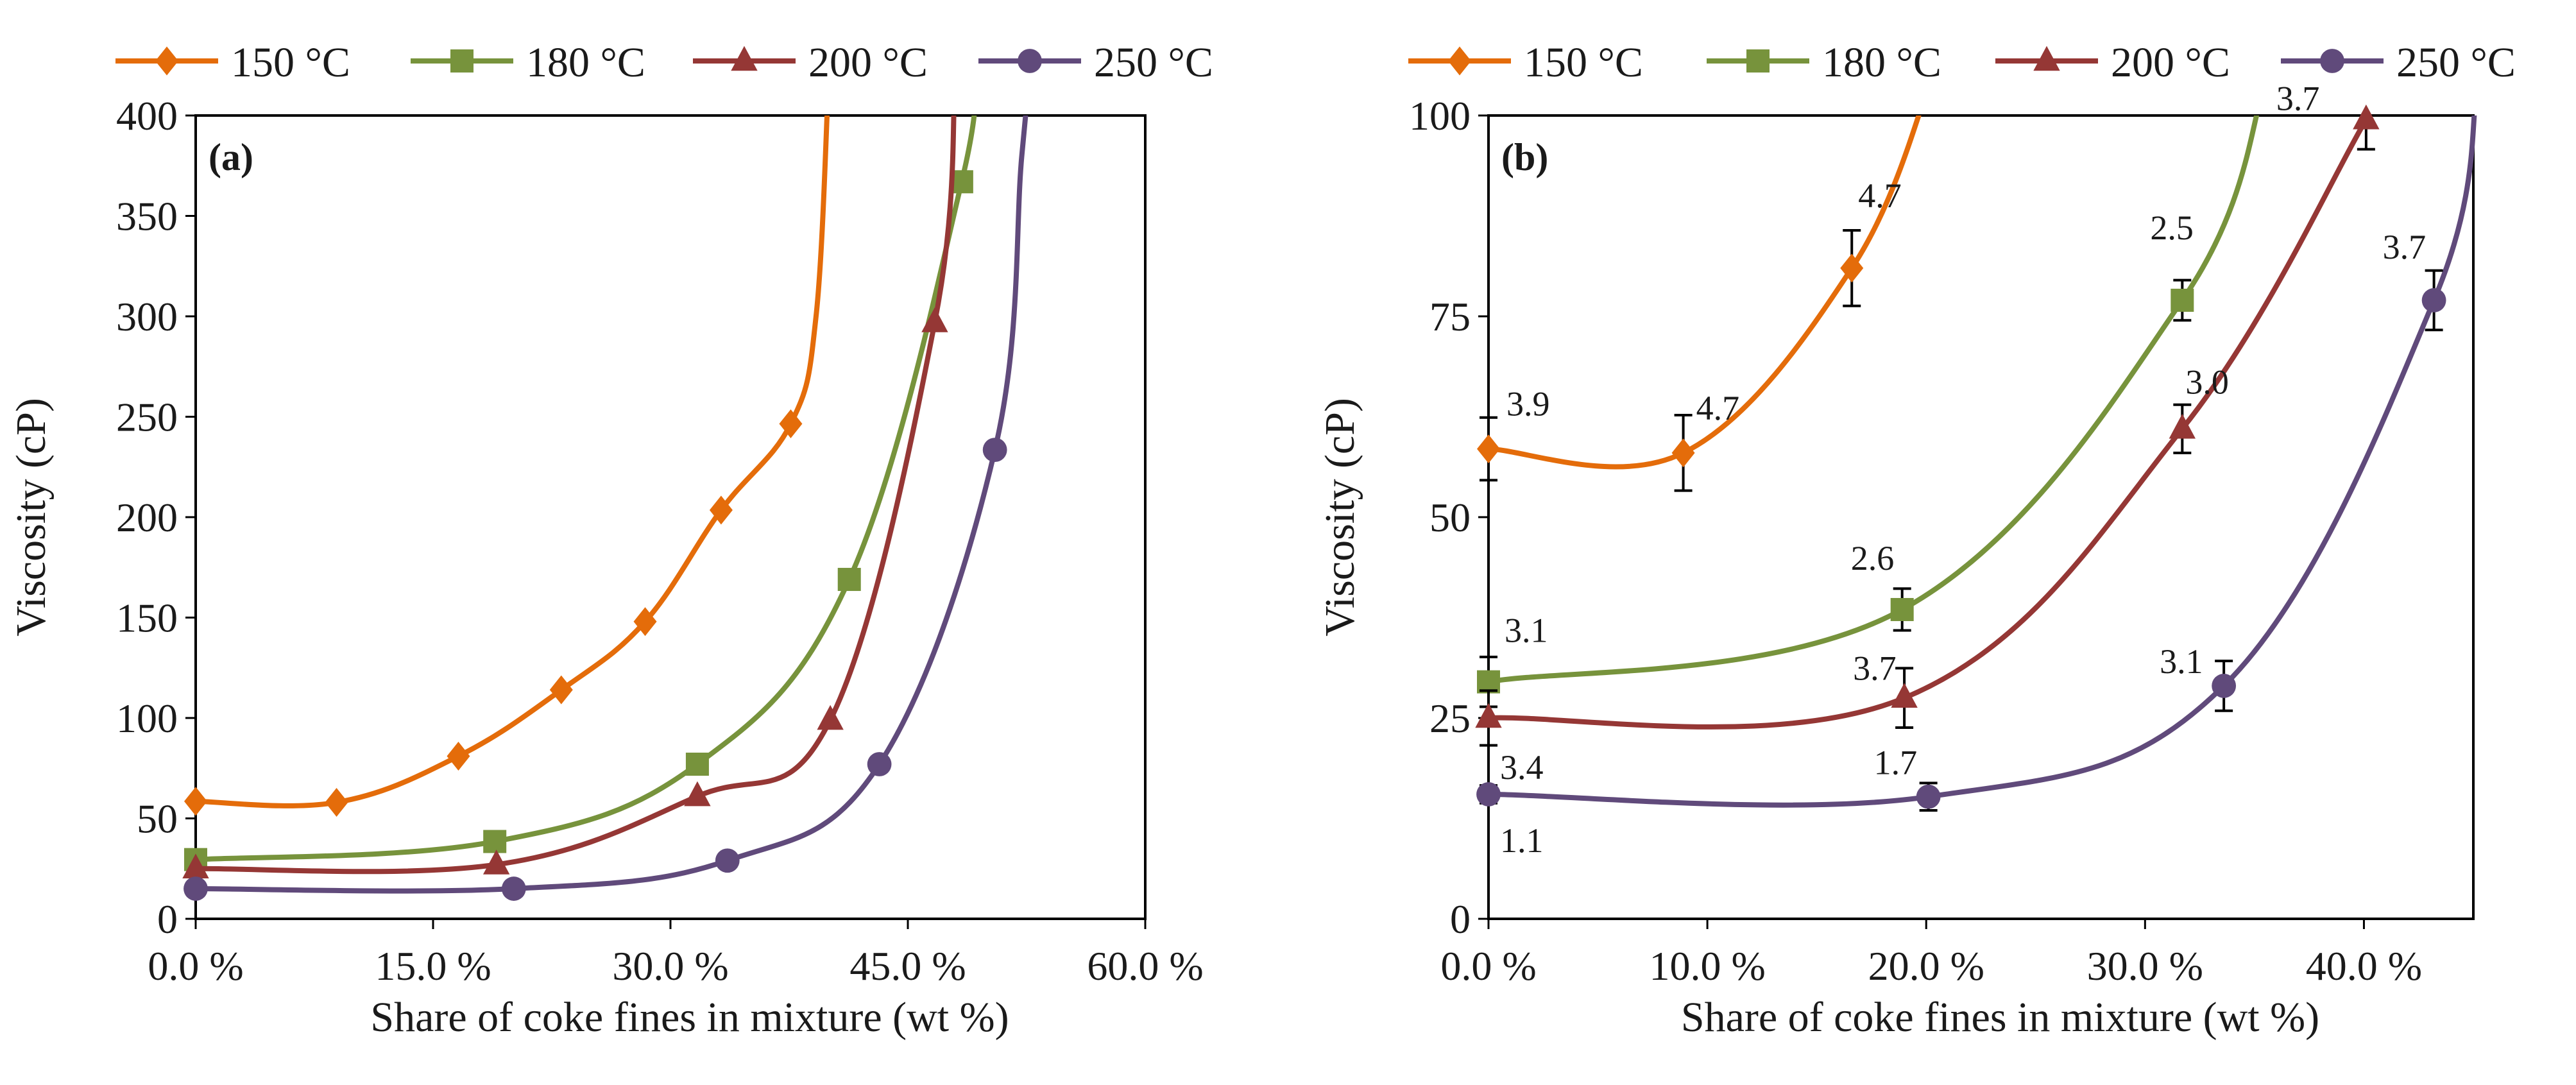 The height and width of the screenshot is (1085, 2576). What do you see at coordinates (1926, 966) in the screenshot?
I see `x-tick-label: 20.0 %` at bounding box center [1926, 966].